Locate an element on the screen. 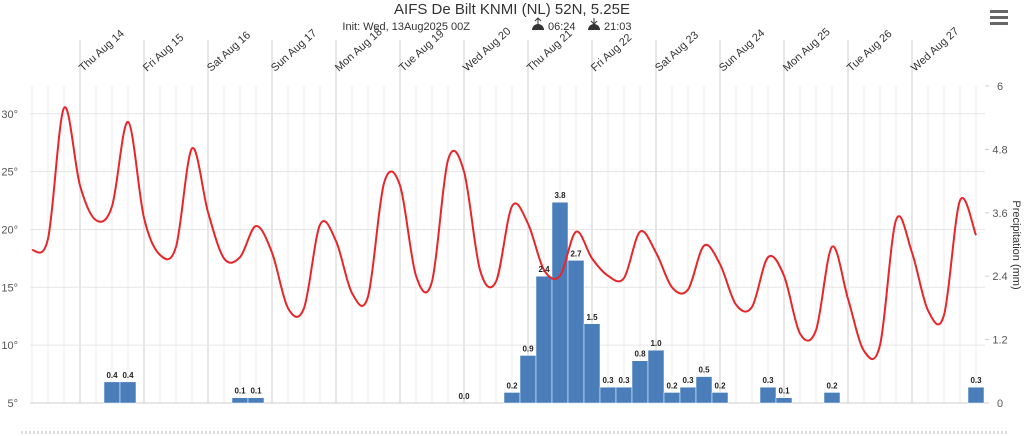 Image resolution: width=1024 pixels, height=436 pixels. x-tick-label: Tue Aug 19 is located at coordinates (422, 51).